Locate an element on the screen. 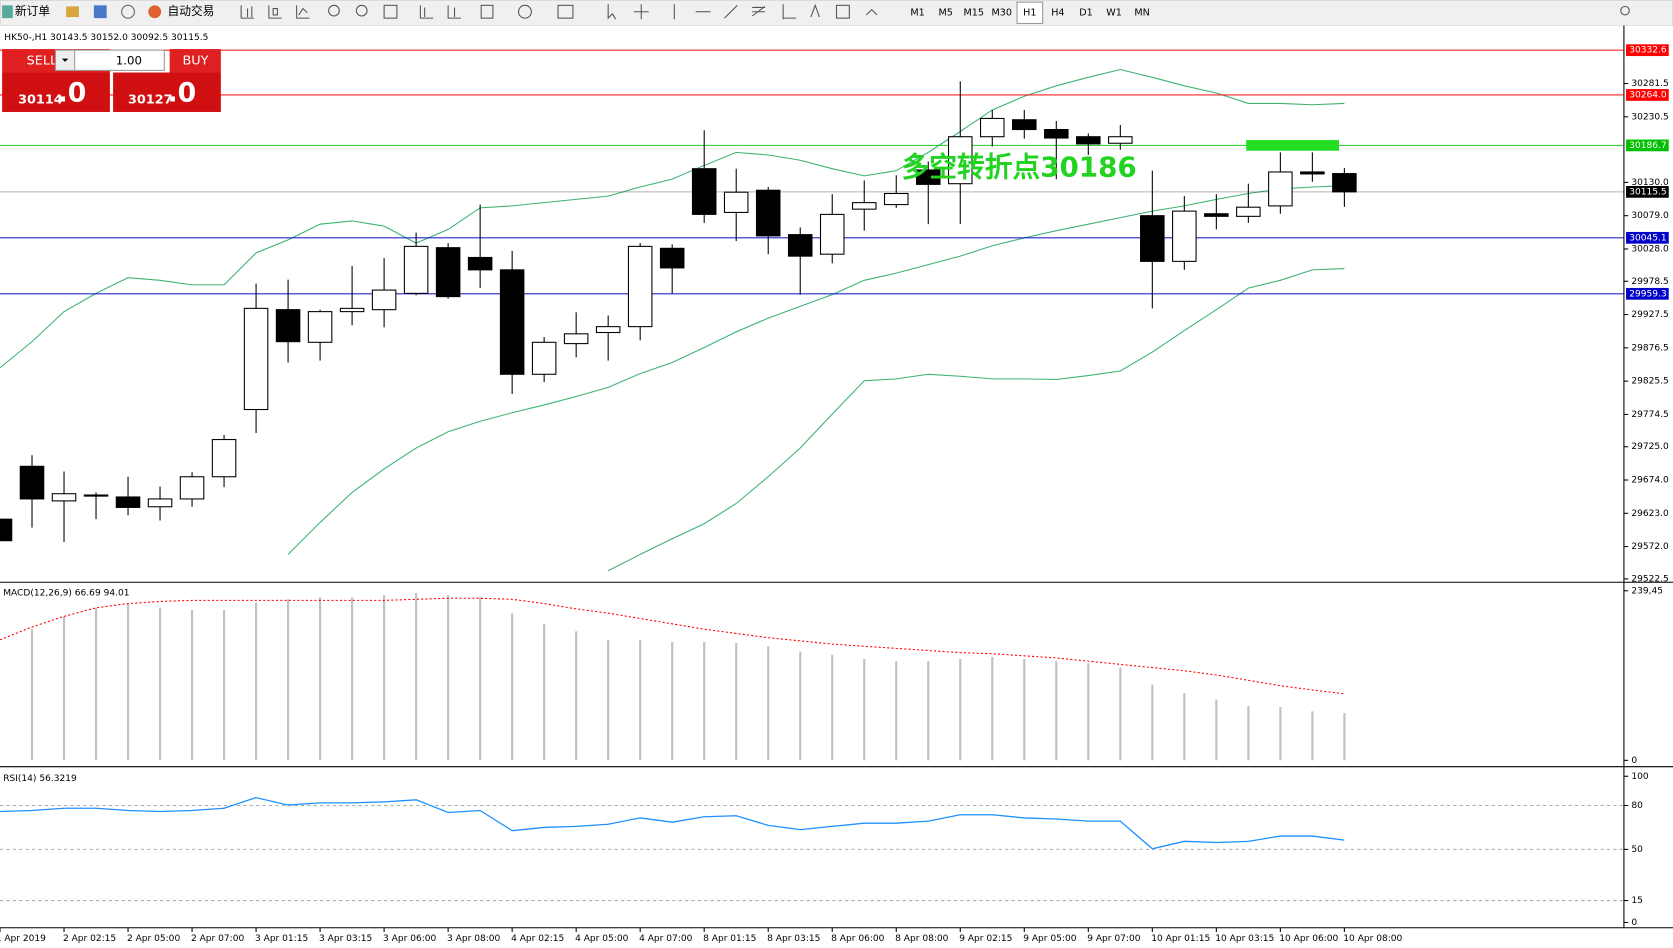 This screenshot has height=948, width=1673. y-tick-label: 29978.5 is located at coordinates (1649, 282).